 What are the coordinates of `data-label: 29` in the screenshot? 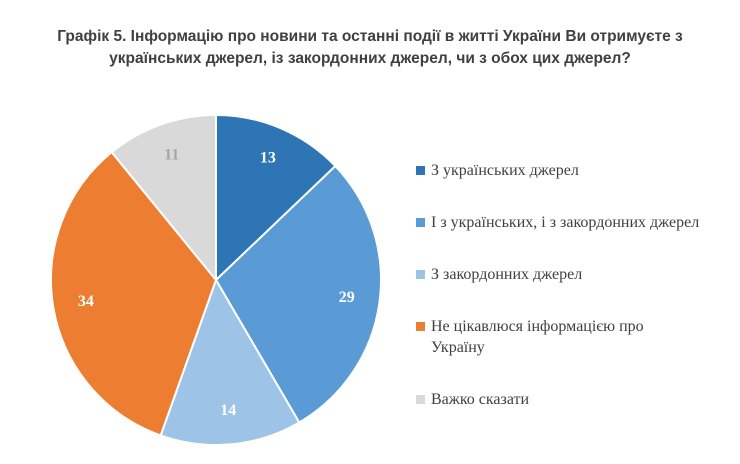 It's located at (347, 297).